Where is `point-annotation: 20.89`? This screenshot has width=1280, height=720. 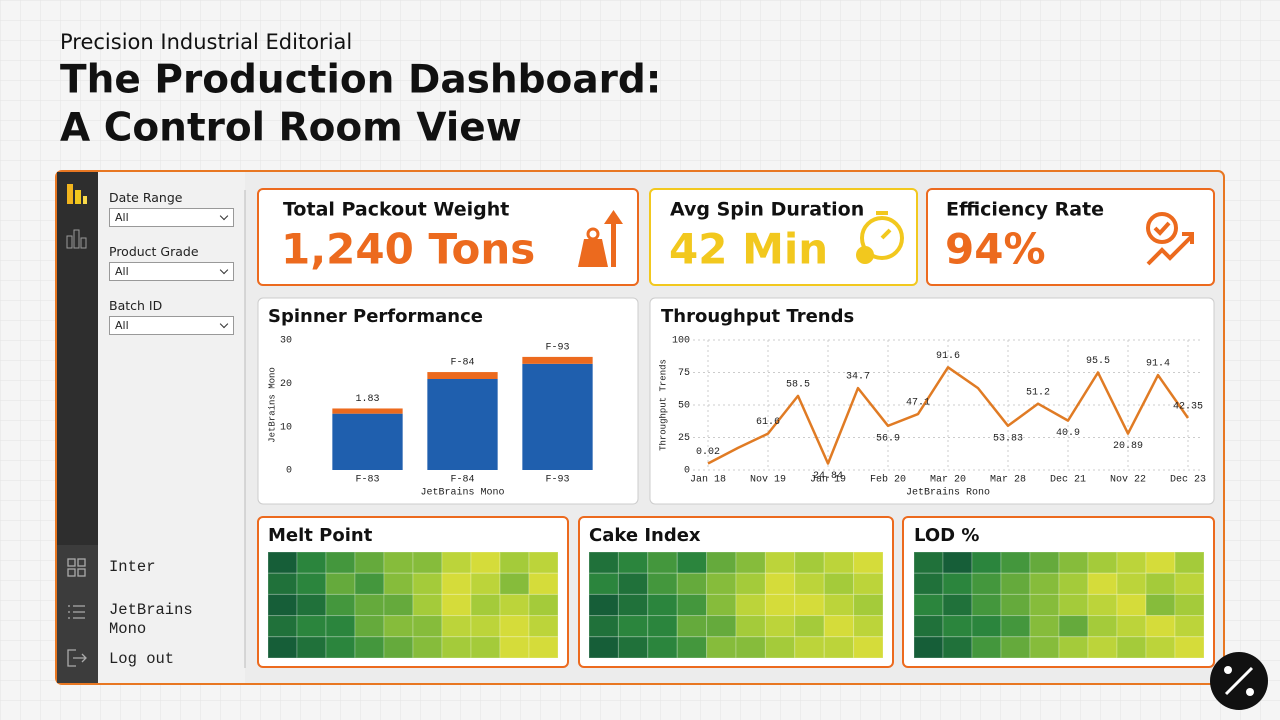
point-annotation: 20.89 is located at coordinates (1128, 446).